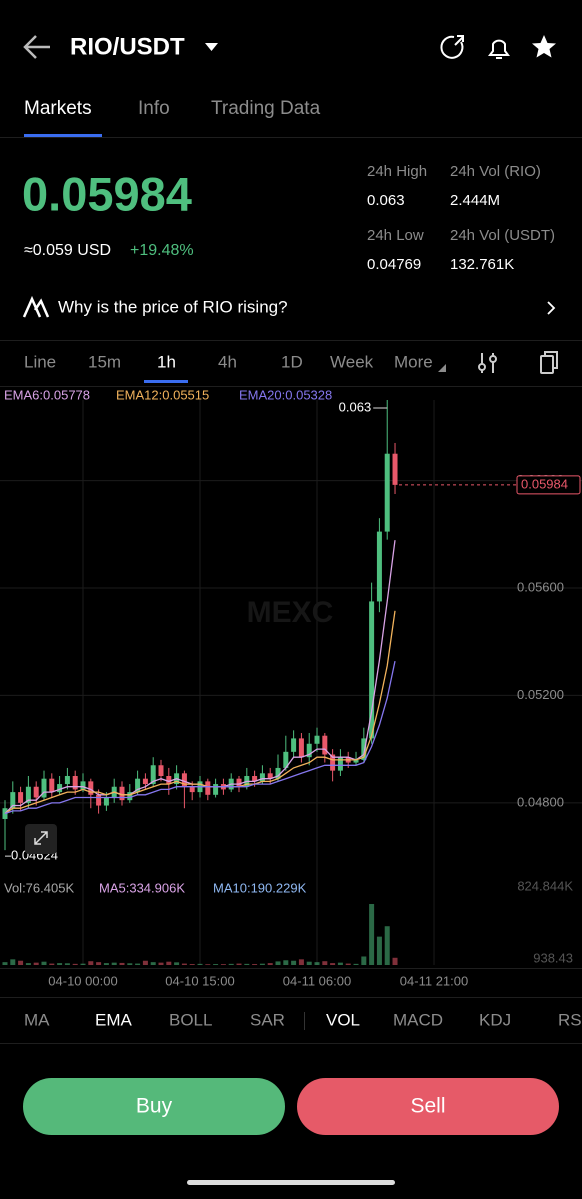 The width and height of the screenshot is (582, 1199). What do you see at coordinates (114, 1019) in the screenshot?
I see `indicator-tab: EMA` at bounding box center [114, 1019].